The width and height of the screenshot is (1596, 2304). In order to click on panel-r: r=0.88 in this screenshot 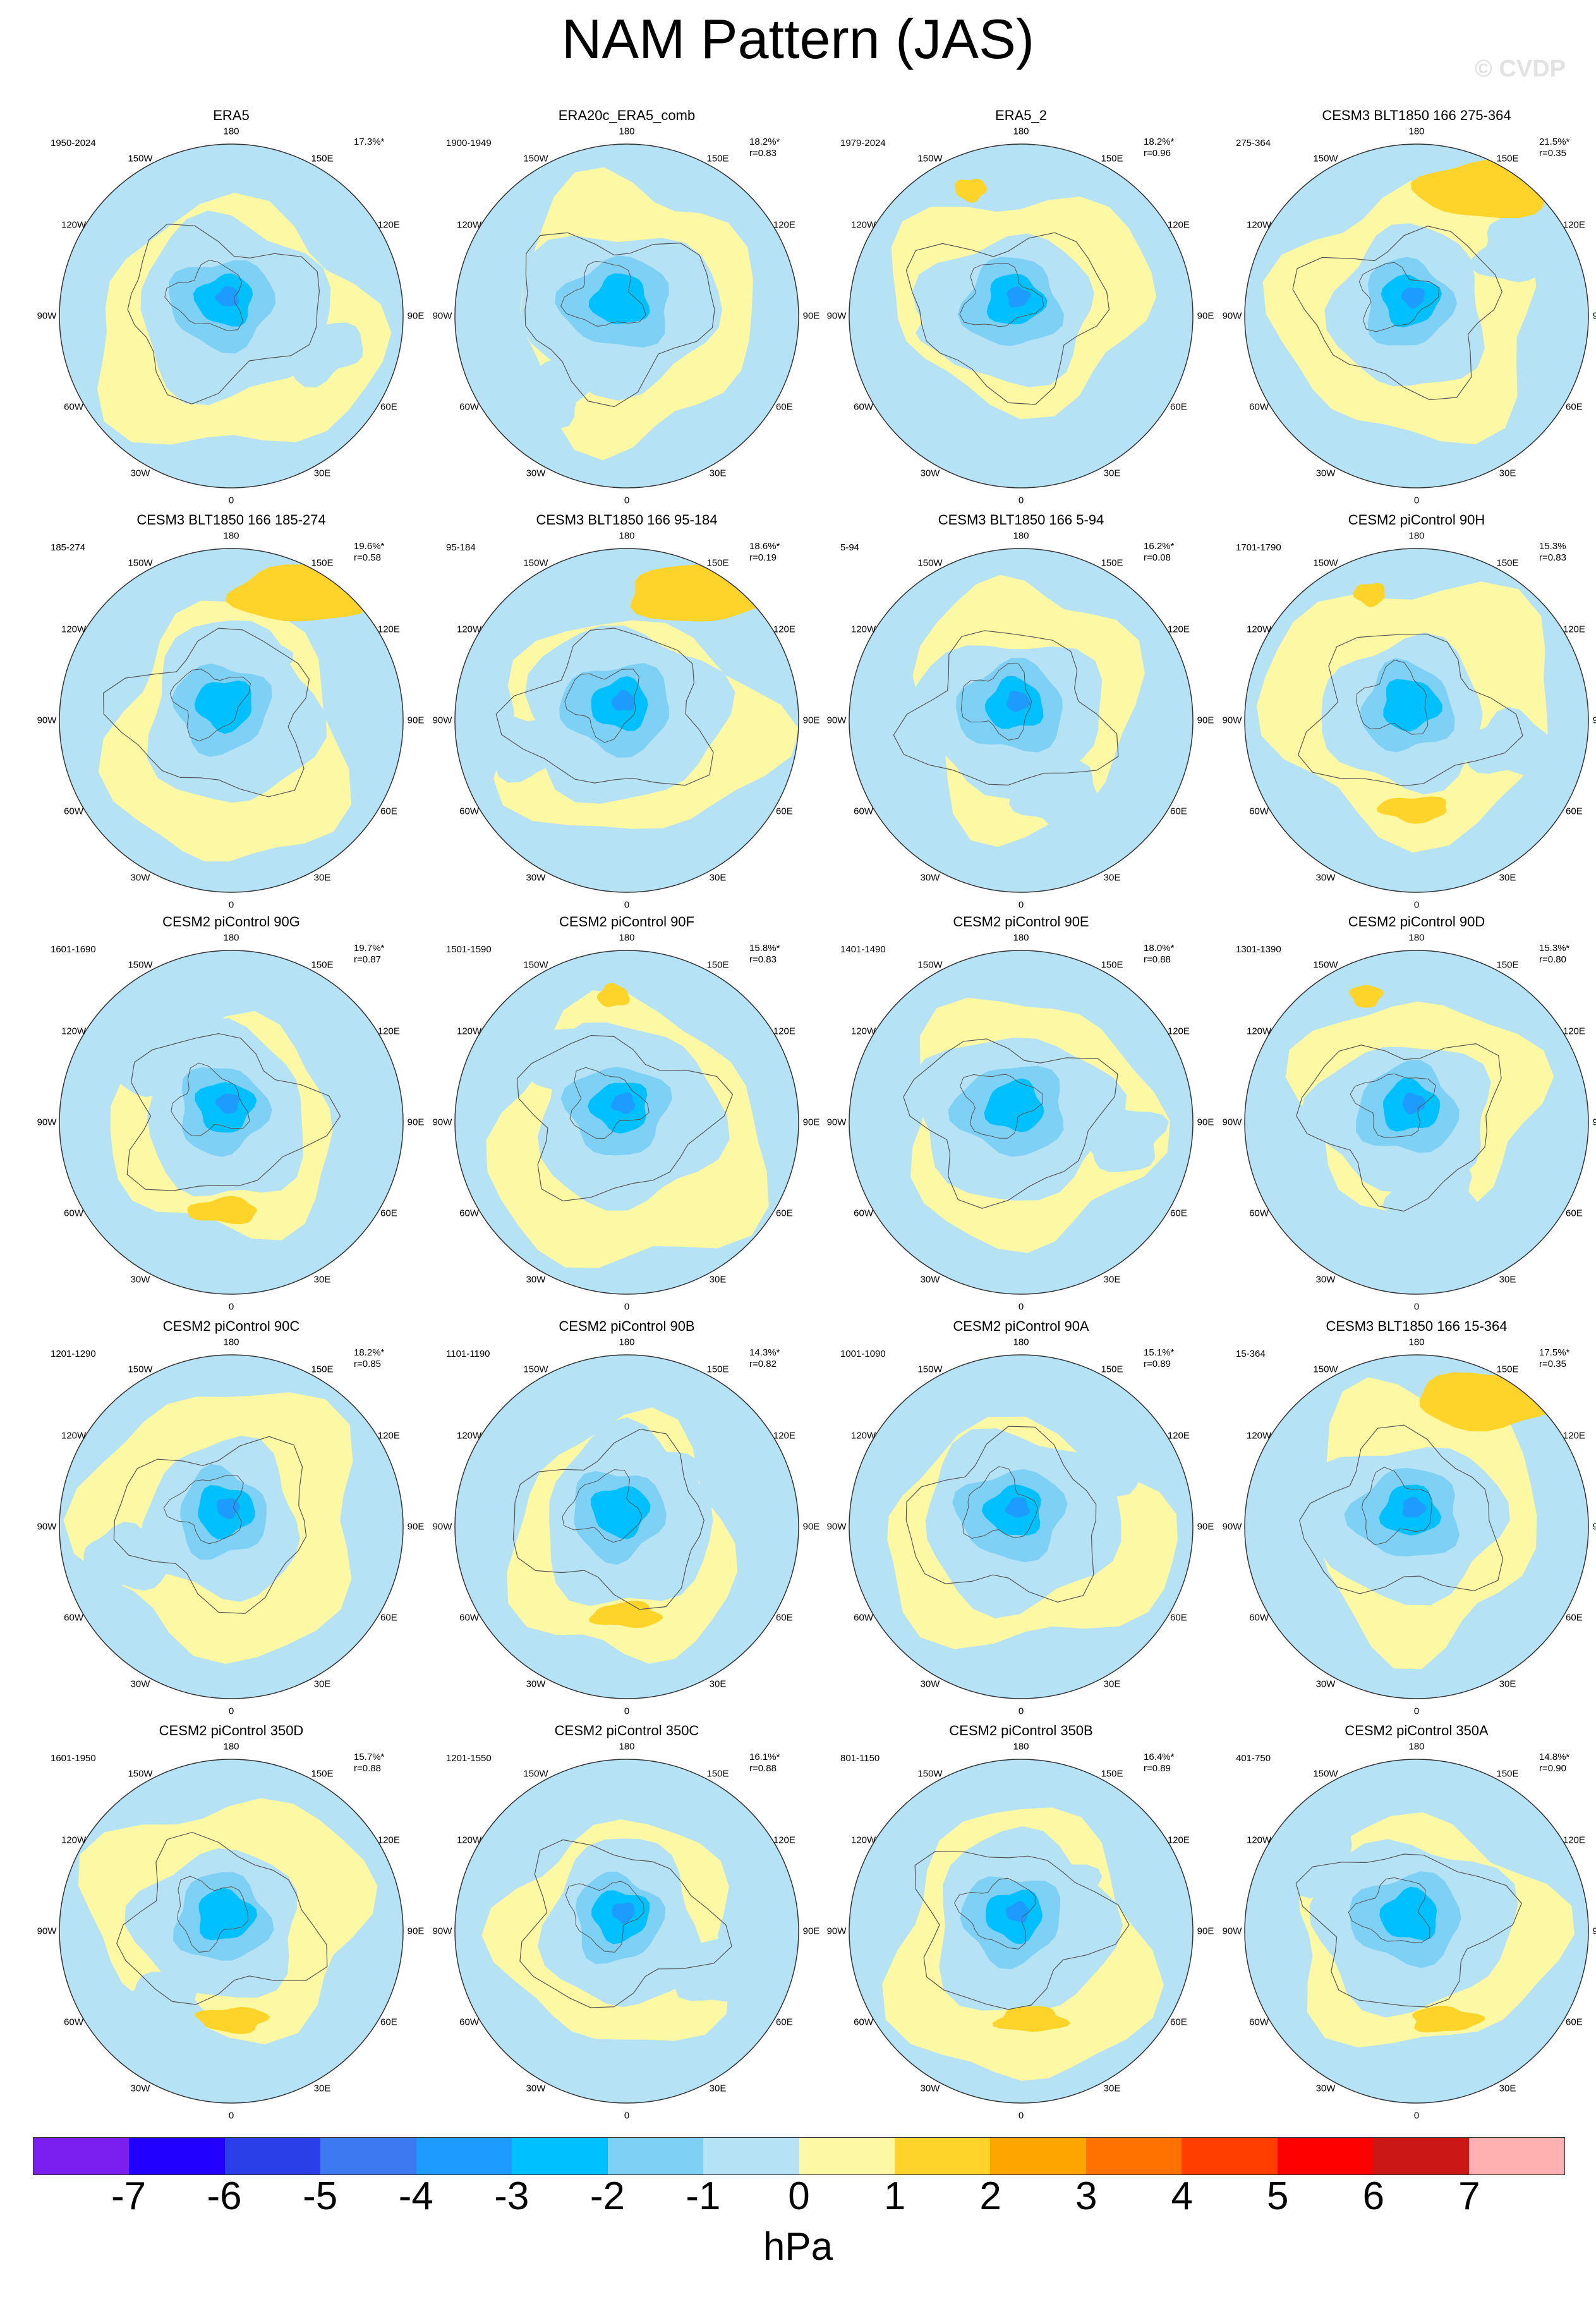, I will do `click(367, 1768)`.